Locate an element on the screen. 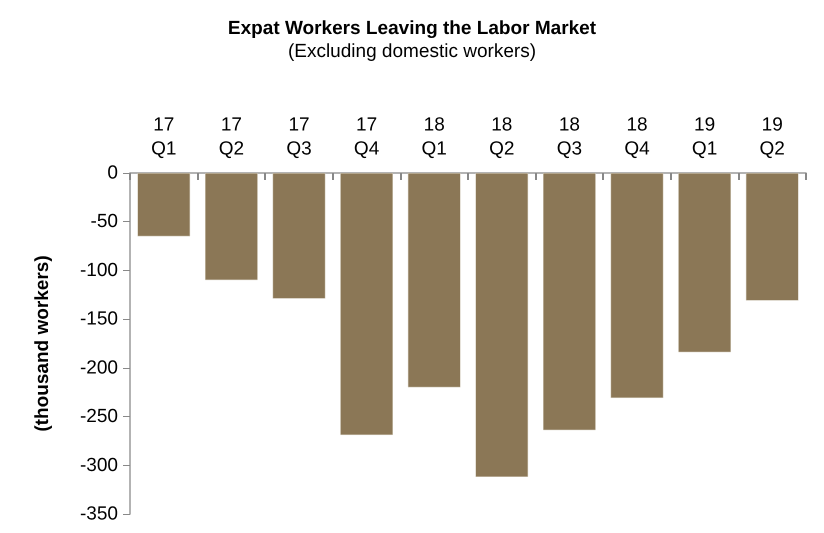 This screenshot has height=533, width=824. y-axis-title: (thousand workers) is located at coordinates (42, 343).